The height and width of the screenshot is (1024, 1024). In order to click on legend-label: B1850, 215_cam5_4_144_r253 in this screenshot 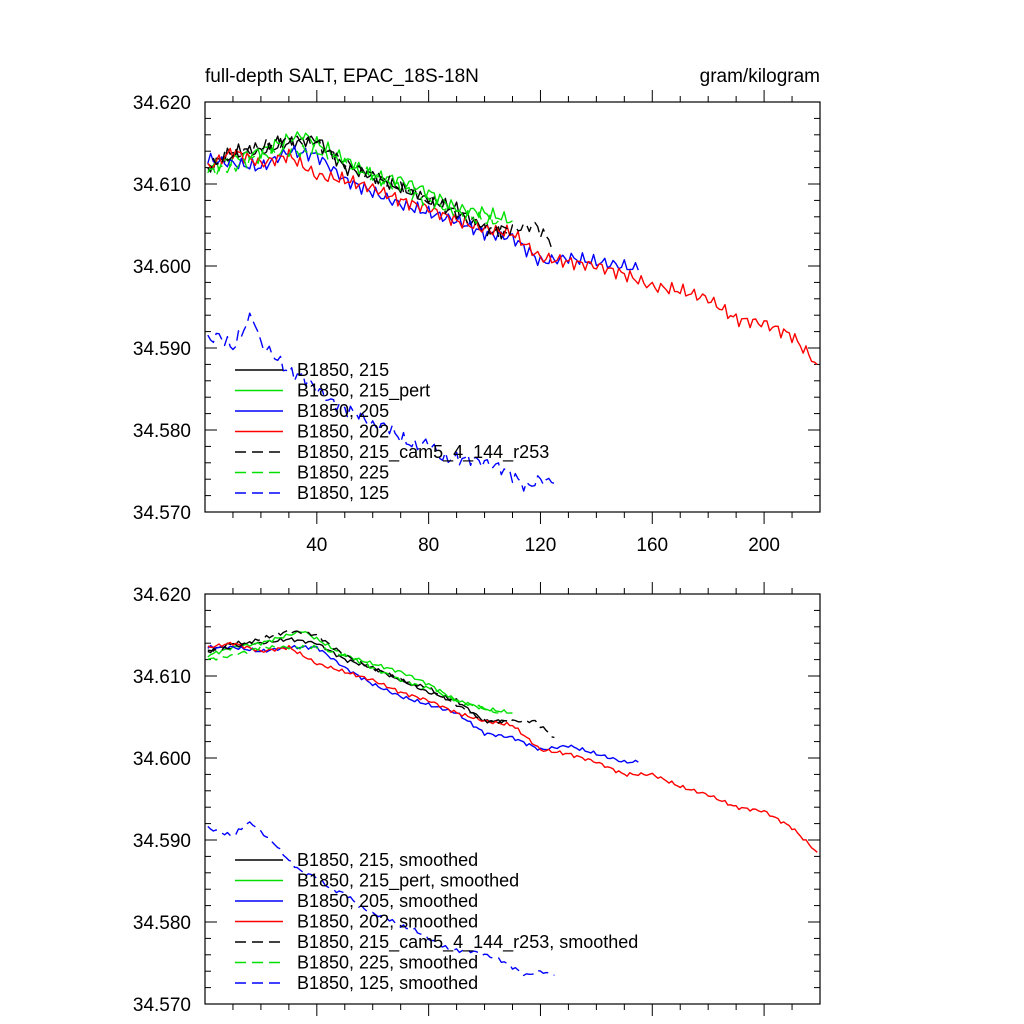, I will do `click(423, 452)`.